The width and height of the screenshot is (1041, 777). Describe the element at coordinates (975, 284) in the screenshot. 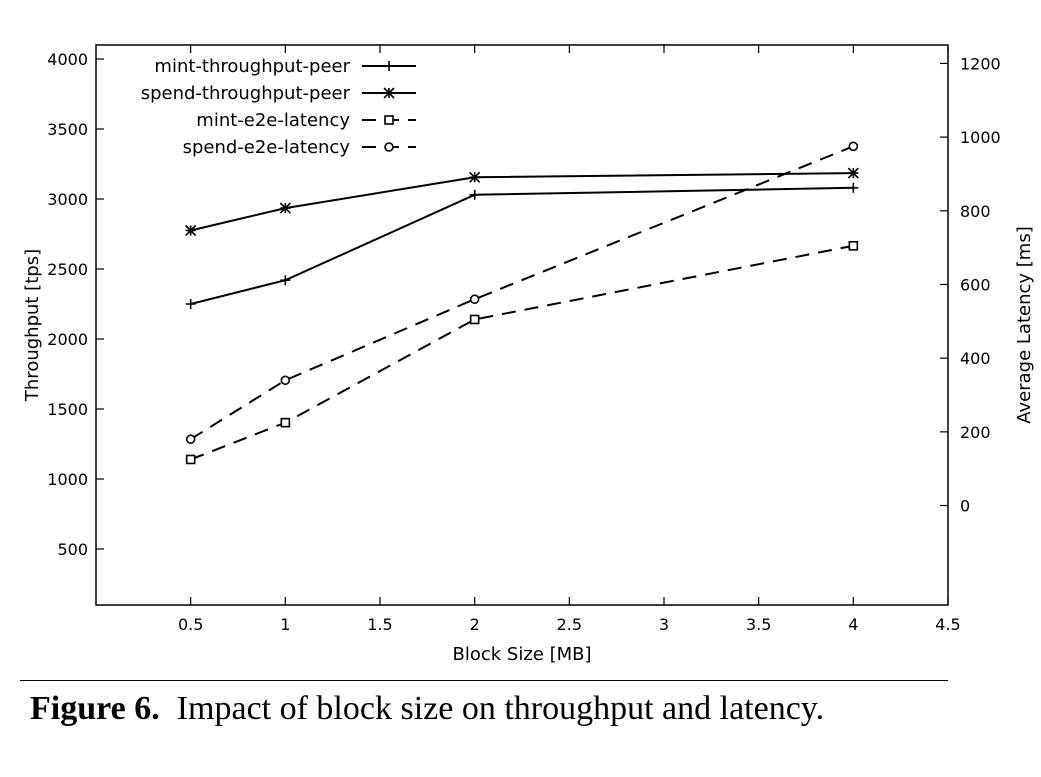

I see `y2-tick-label: 600` at that location.